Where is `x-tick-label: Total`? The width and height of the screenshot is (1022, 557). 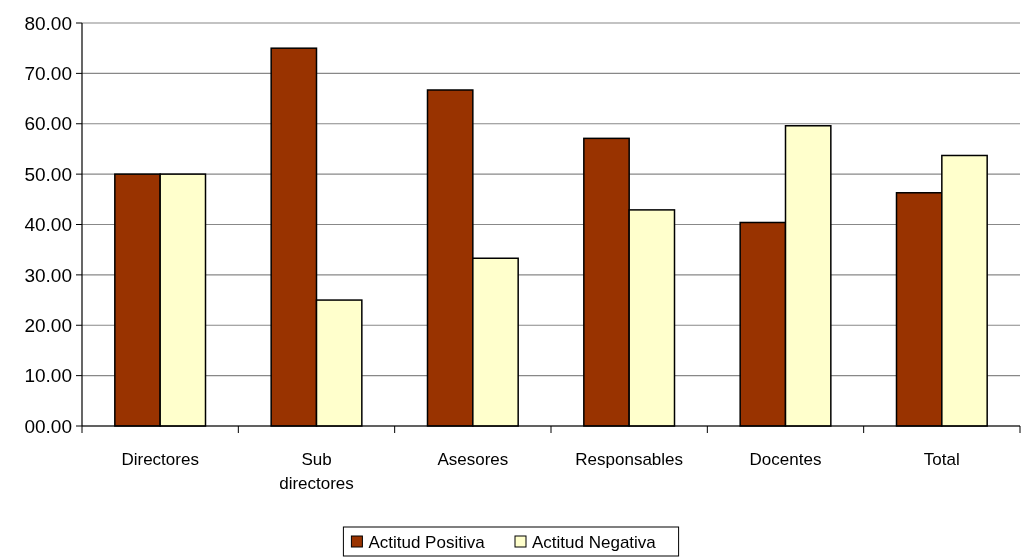 x-tick-label: Total is located at coordinates (941, 459).